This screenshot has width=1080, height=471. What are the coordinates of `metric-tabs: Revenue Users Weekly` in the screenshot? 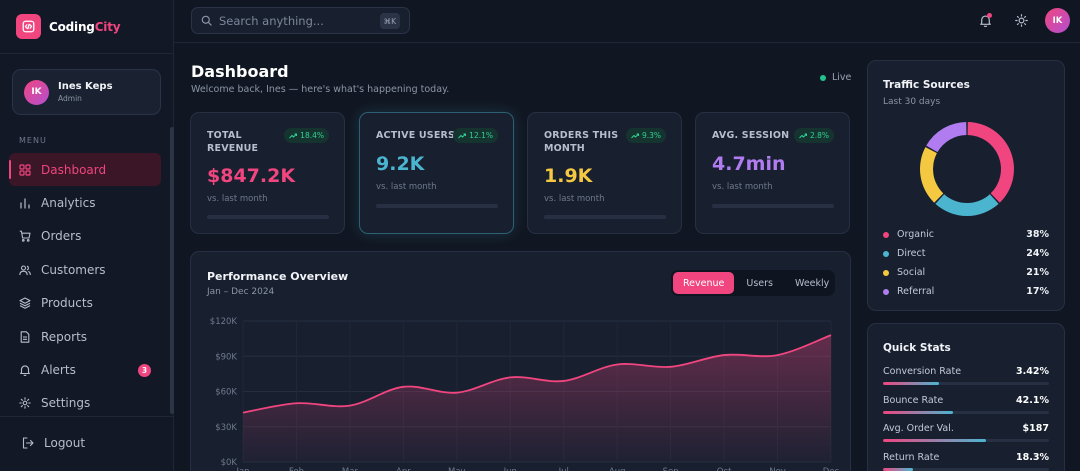 It's located at (753, 283).